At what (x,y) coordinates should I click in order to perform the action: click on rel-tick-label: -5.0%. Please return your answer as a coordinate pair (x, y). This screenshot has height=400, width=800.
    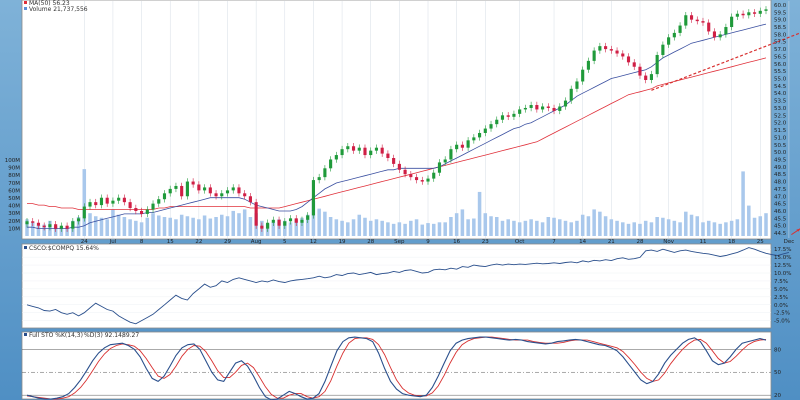
    Looking at the image, I should click on (782, 322).